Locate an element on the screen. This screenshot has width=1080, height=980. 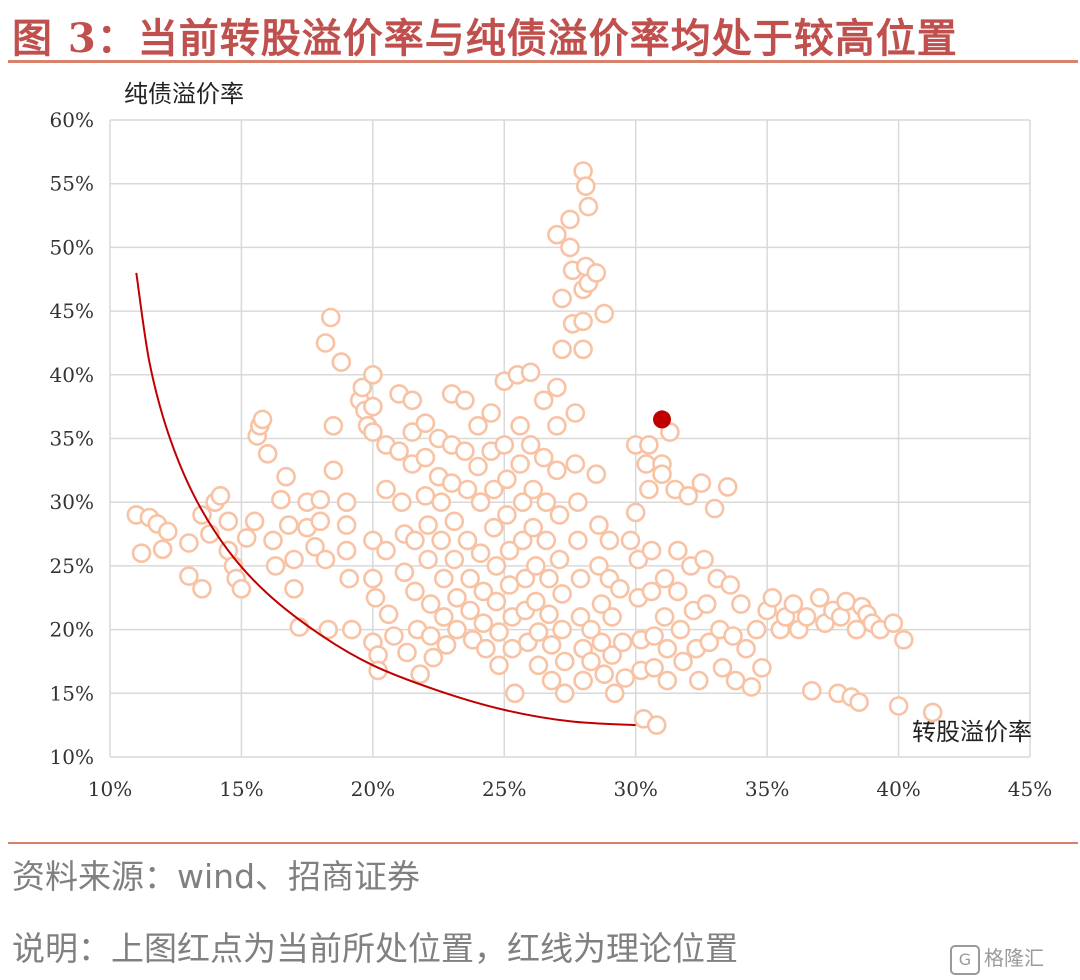
x-tick-label: 40% is located at coordinates (898, 789).